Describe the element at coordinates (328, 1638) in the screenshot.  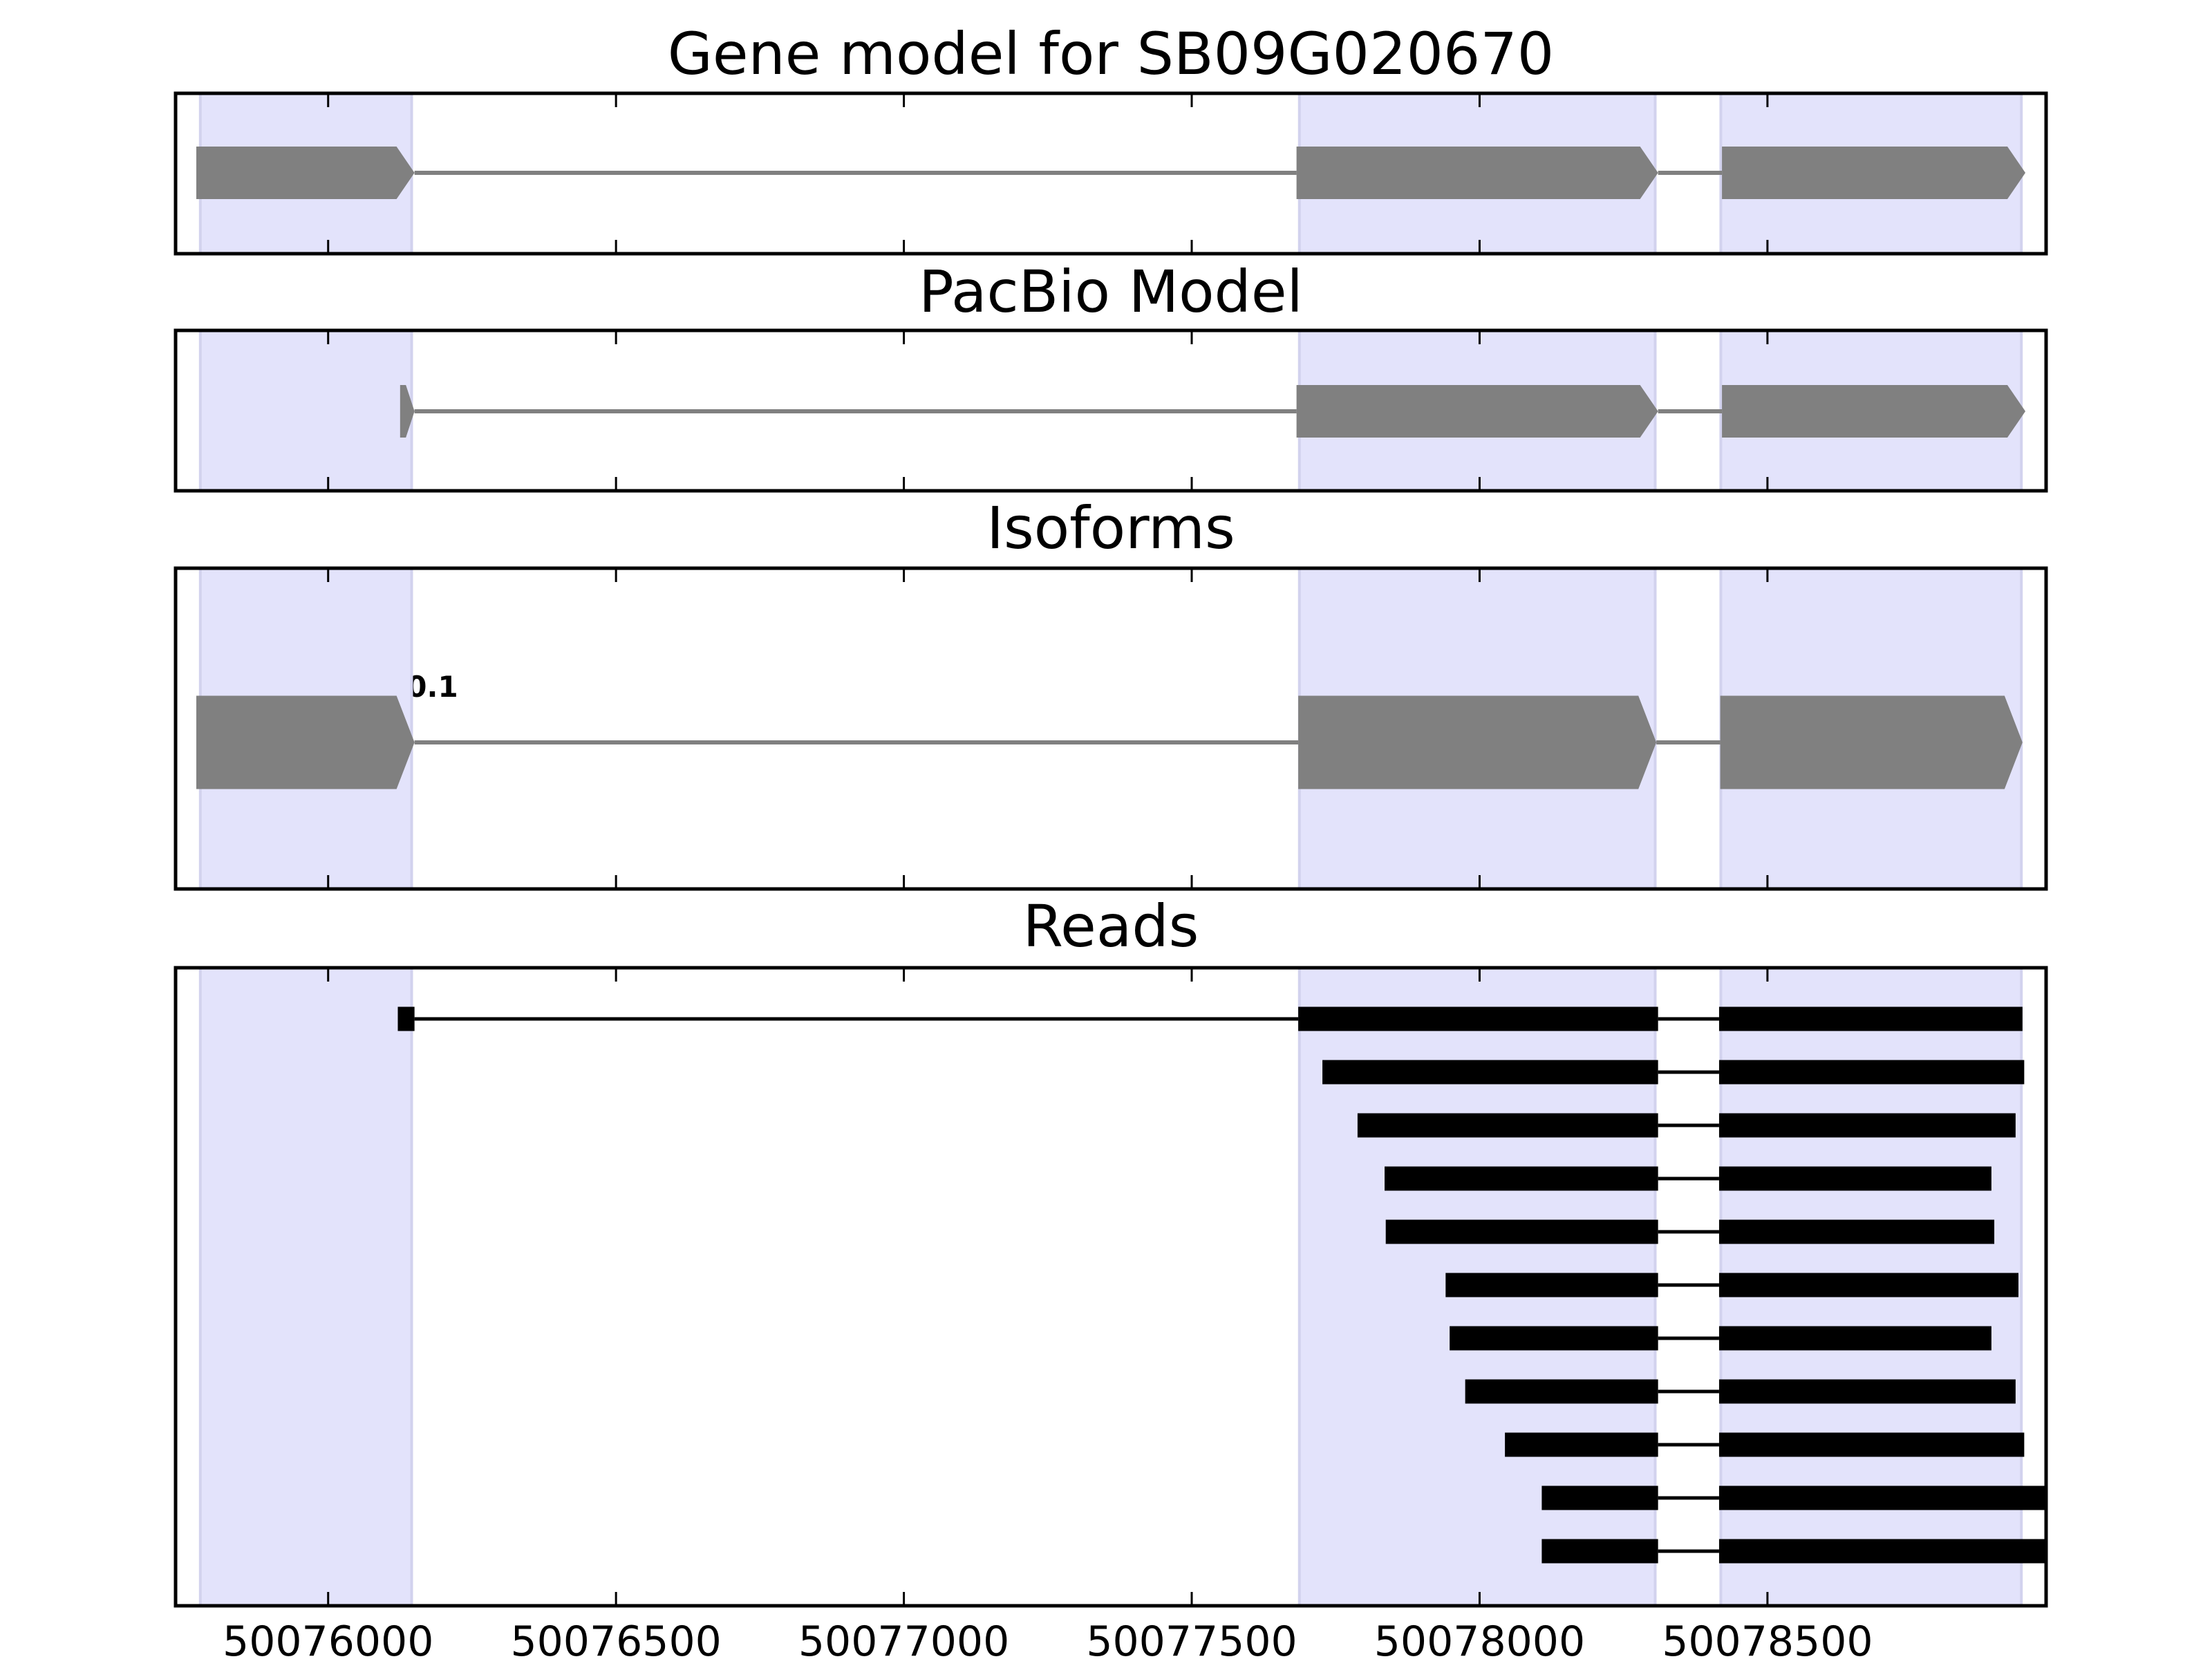
I see `x-tick-label: 50076000` at that location.